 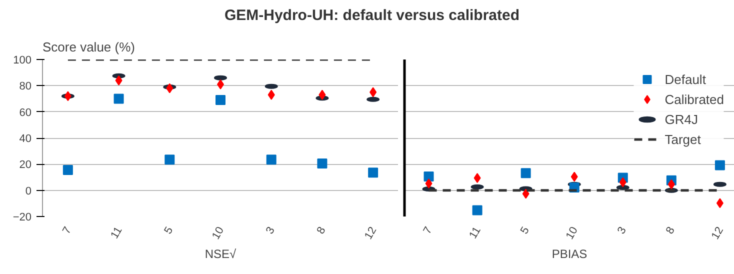 What do you see at coordinates (682, 139) in the screenshot?
I see `legend-label: Target` at bounding box center [682, 139].